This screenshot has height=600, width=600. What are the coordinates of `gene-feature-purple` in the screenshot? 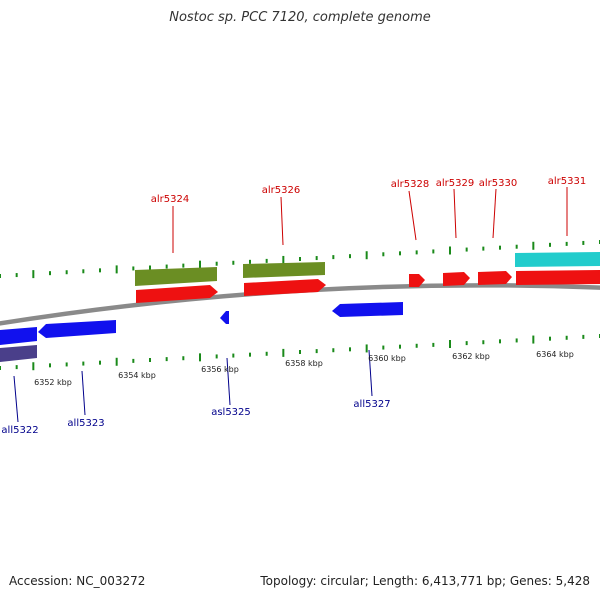 It's located at (18, 353).